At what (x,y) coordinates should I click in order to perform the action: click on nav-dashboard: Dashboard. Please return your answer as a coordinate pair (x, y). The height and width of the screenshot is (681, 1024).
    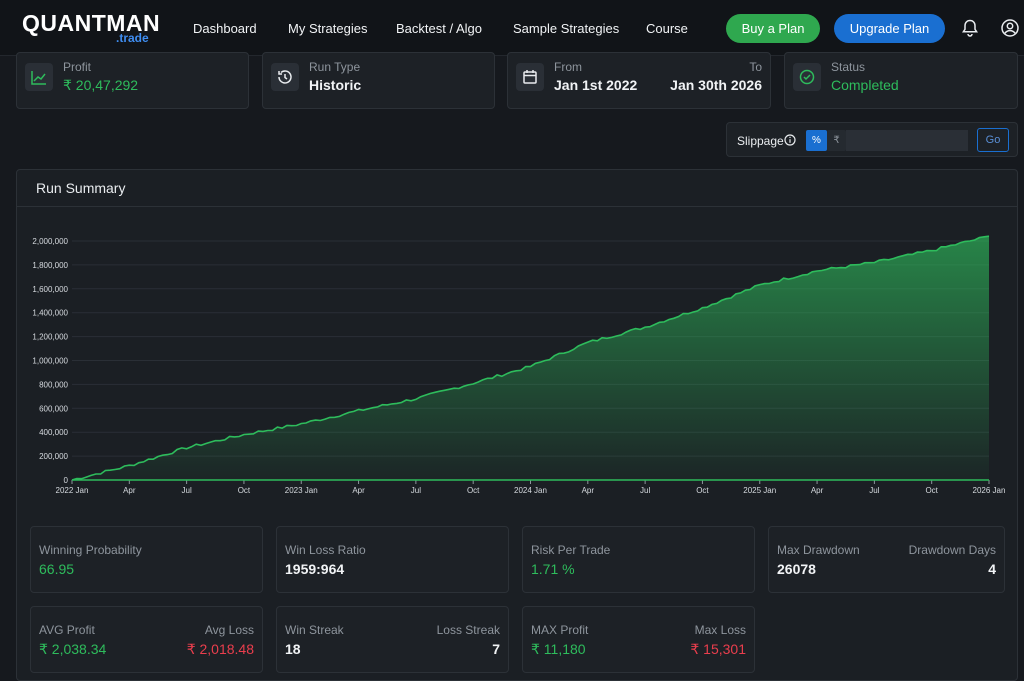
    Looking at the image, I should click on (225, 28).